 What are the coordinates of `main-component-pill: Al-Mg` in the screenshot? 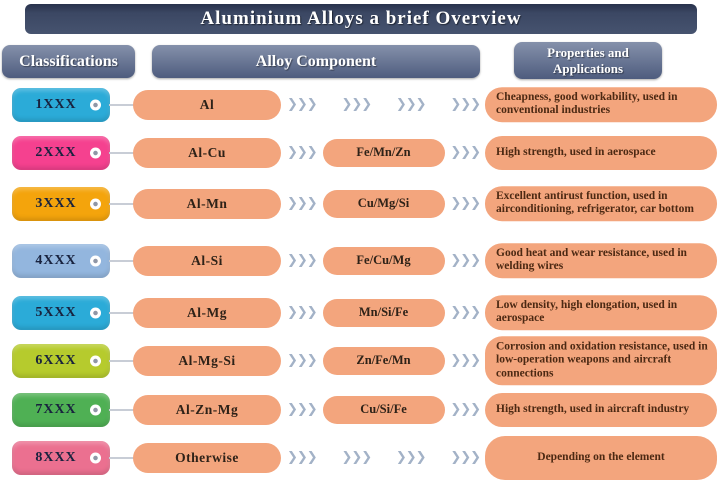 It's located at (207, 312).